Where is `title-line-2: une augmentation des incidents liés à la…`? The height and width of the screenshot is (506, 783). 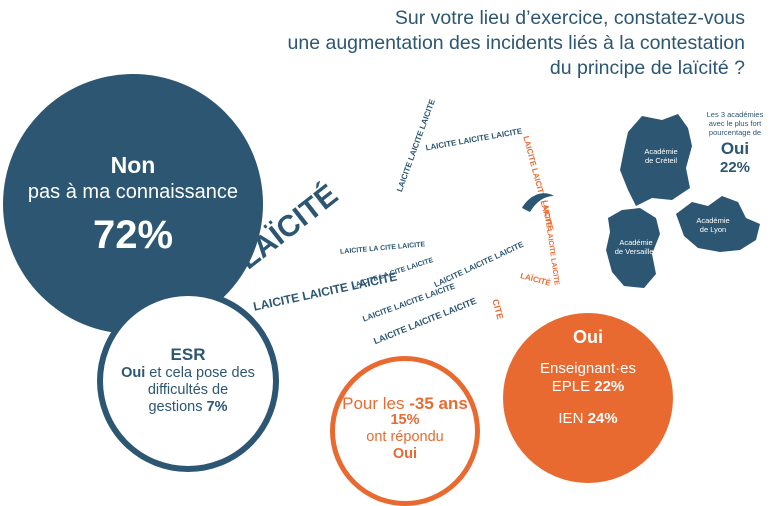
title-line-2: une augmentation des incidents liés à la… is located at coordinates (516, 43).